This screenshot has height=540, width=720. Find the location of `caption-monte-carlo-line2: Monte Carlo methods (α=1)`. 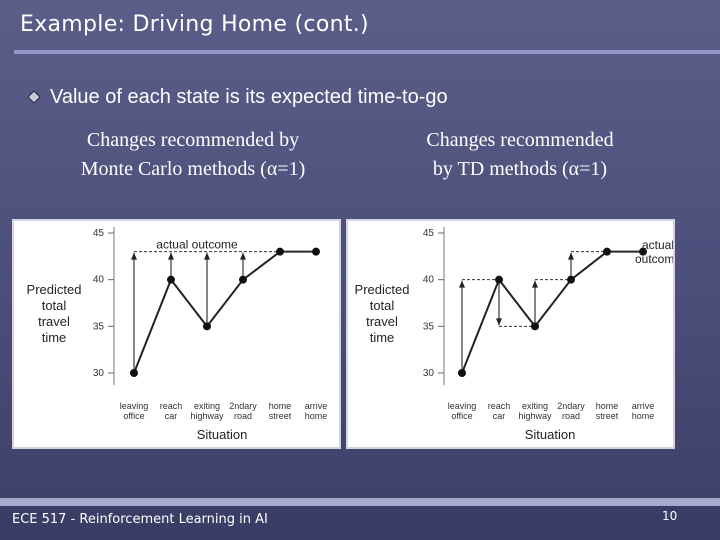

caption-monte-carlo-line2: Monte Carlo methods (α=1) is located at coordinates (193, 169).